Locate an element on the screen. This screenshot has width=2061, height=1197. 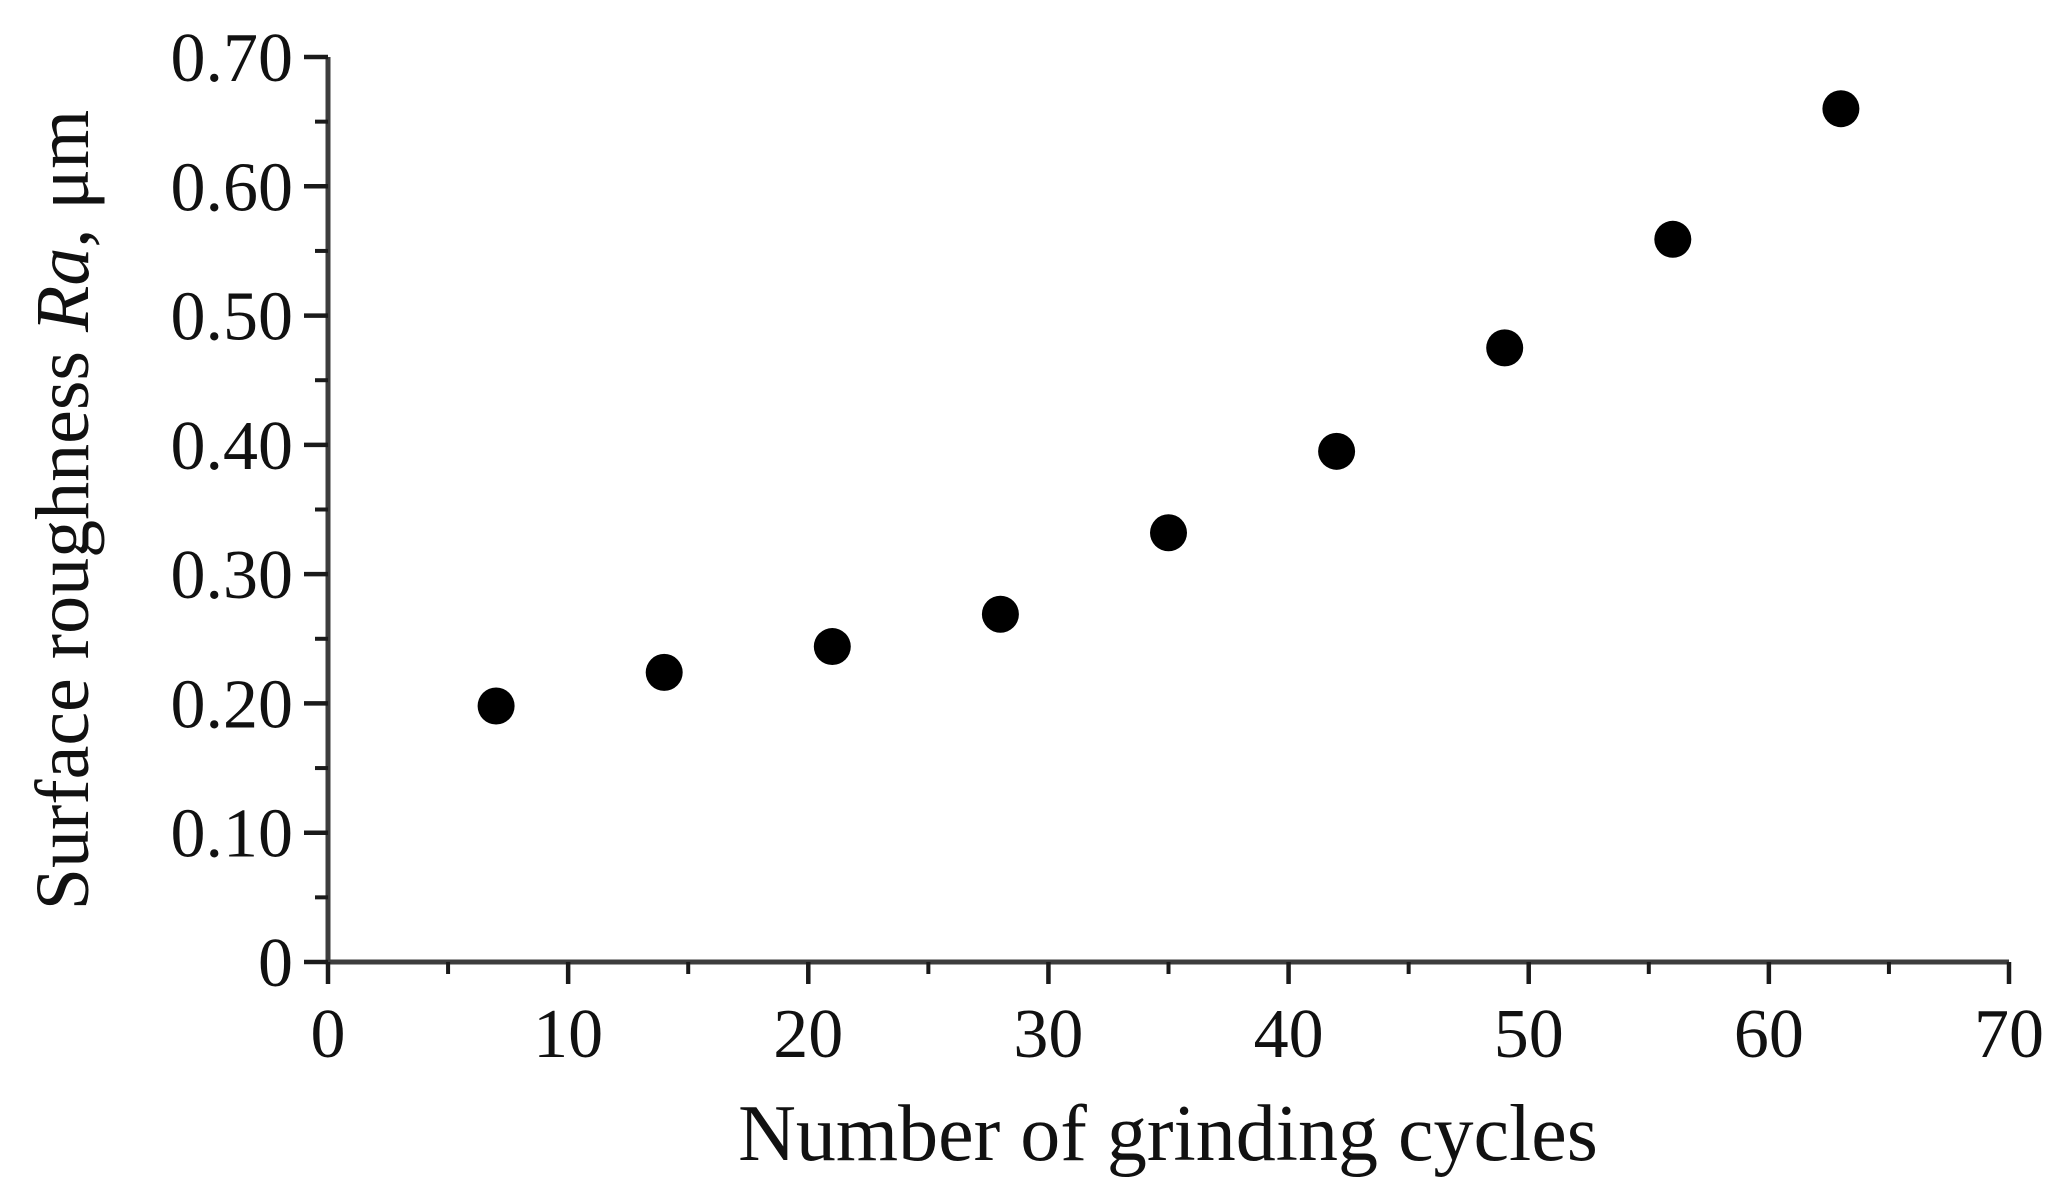
x-tick-label: 60 is located at coordinates (1769, 1034).